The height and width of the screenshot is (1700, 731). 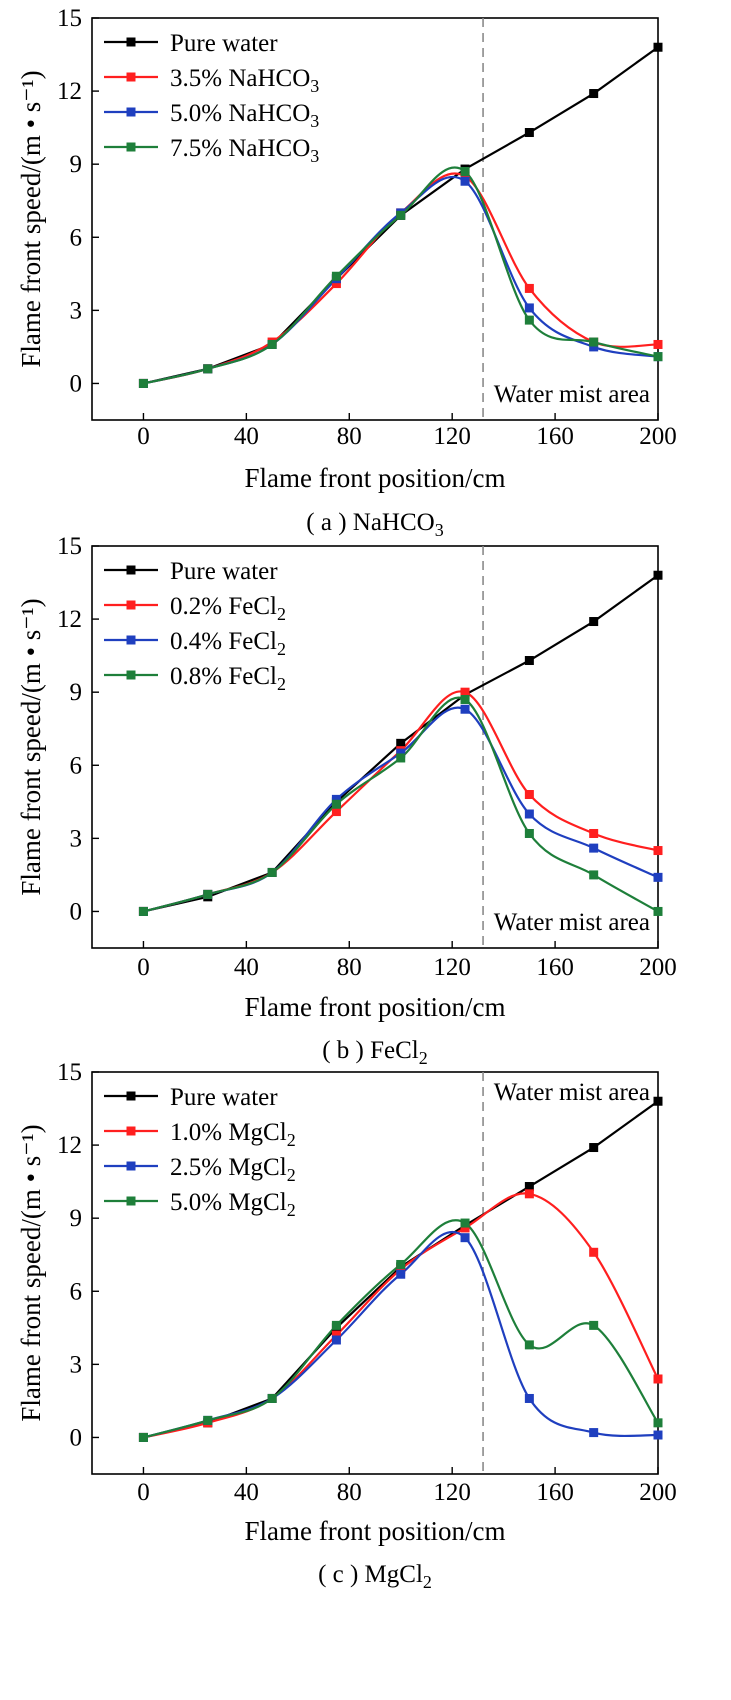 What do you see at coordinates (233, 1134) in the screenshot?
I see `legend-label: 1.0% MgCl2` at bounding box center [233, 1134].